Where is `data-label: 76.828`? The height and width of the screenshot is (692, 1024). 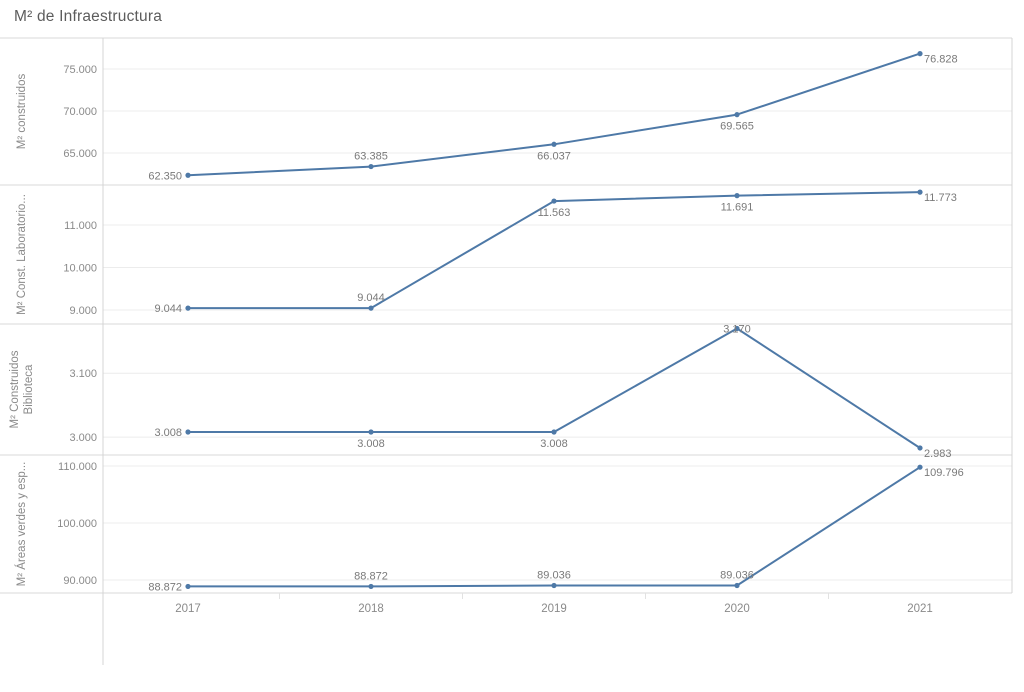
data-label: 76.828 is located at coordinates (941, 60).